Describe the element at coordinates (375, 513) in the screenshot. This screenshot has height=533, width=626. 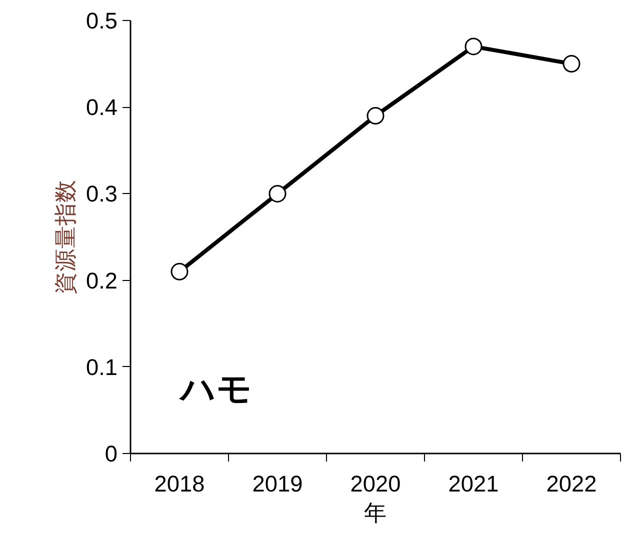
I see `x-axis-title: 年` at that location.